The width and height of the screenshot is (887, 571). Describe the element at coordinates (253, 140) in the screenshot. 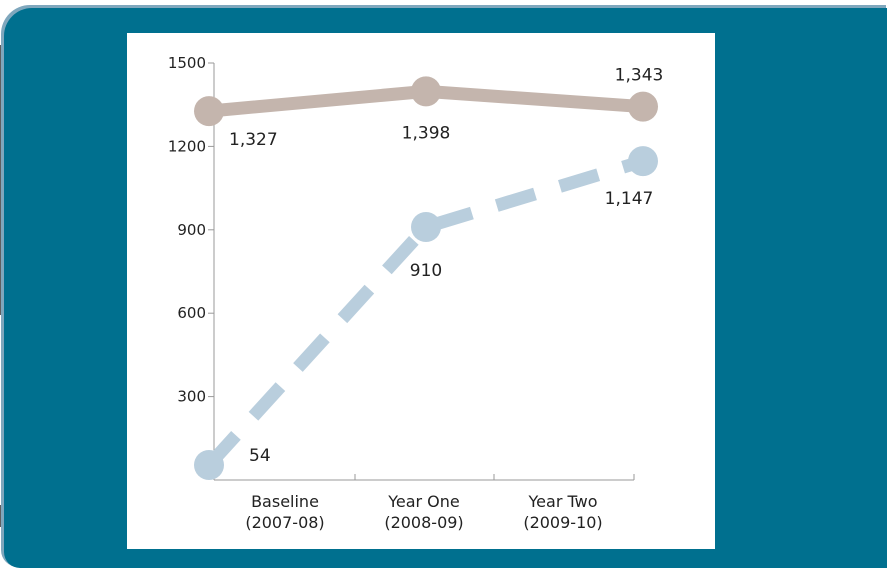

I see `data-label: 1,327` at that location.